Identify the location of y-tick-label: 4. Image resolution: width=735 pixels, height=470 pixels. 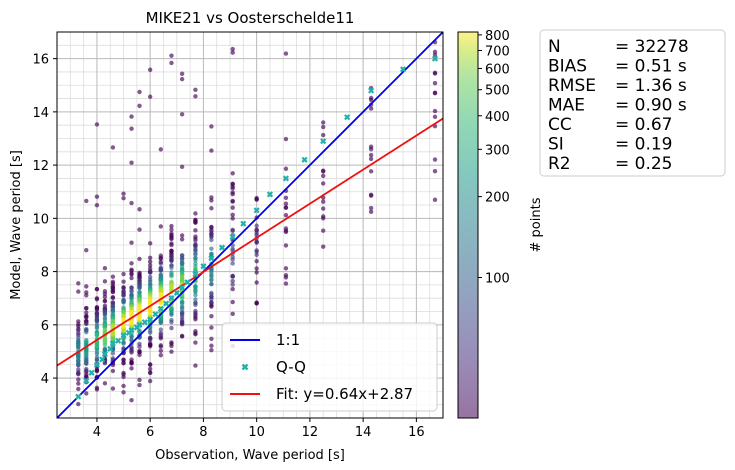
(45, 379).